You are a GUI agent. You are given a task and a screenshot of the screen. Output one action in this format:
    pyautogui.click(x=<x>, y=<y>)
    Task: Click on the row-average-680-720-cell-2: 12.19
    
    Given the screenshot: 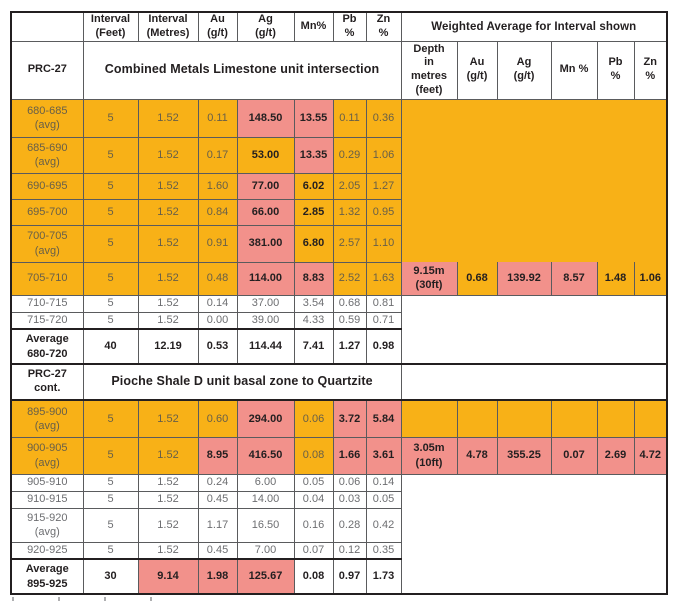 What is the action you would take?
    pyautogui.click(x=168, y=346)
    